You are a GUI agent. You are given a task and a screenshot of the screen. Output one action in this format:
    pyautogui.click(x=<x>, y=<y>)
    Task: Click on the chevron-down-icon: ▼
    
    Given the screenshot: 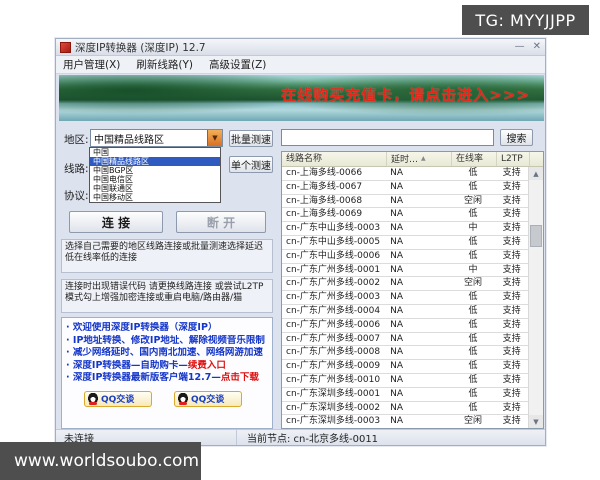 What is the action you would take?
    pyautogui.click(x=214, y=138)
    